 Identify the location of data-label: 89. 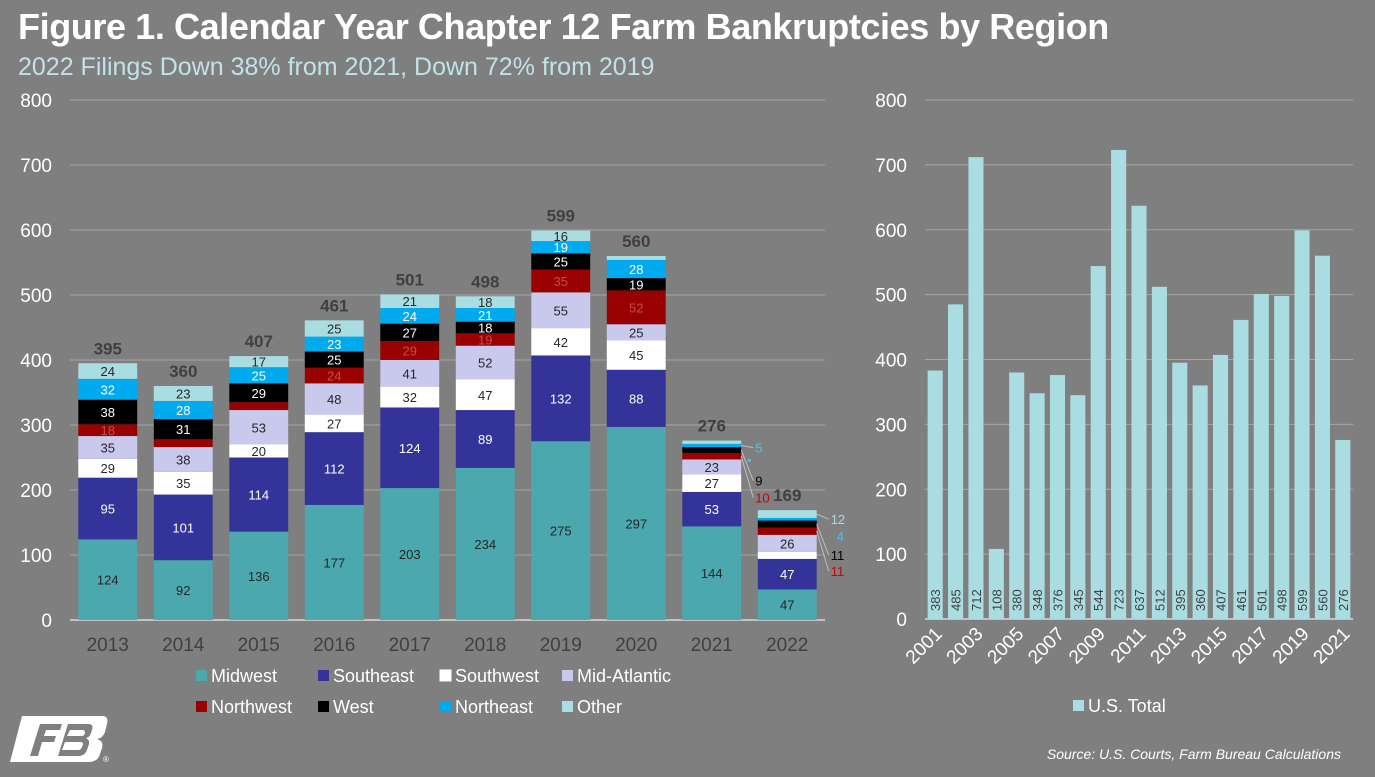
(485, 439).